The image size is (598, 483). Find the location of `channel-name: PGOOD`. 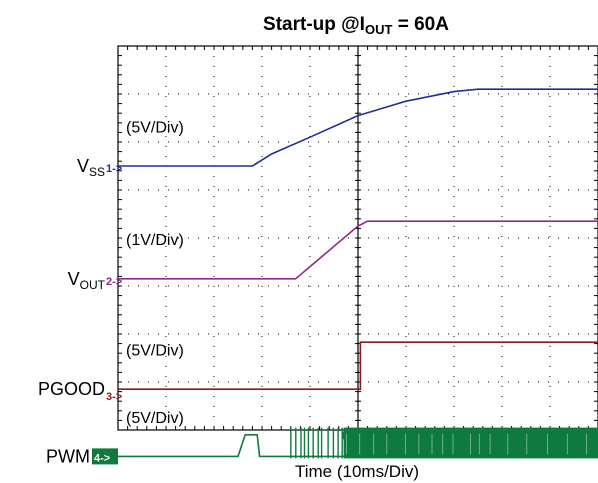

channel-name: PGOOD is located at coordinates (71, 389).